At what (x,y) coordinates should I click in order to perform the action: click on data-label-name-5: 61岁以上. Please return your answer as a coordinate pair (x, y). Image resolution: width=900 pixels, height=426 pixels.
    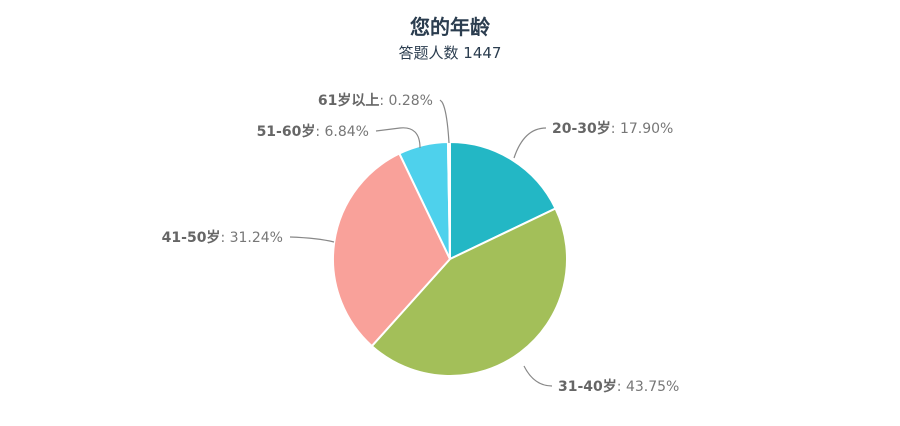
    Looking at the image, I should click on (348, 100).